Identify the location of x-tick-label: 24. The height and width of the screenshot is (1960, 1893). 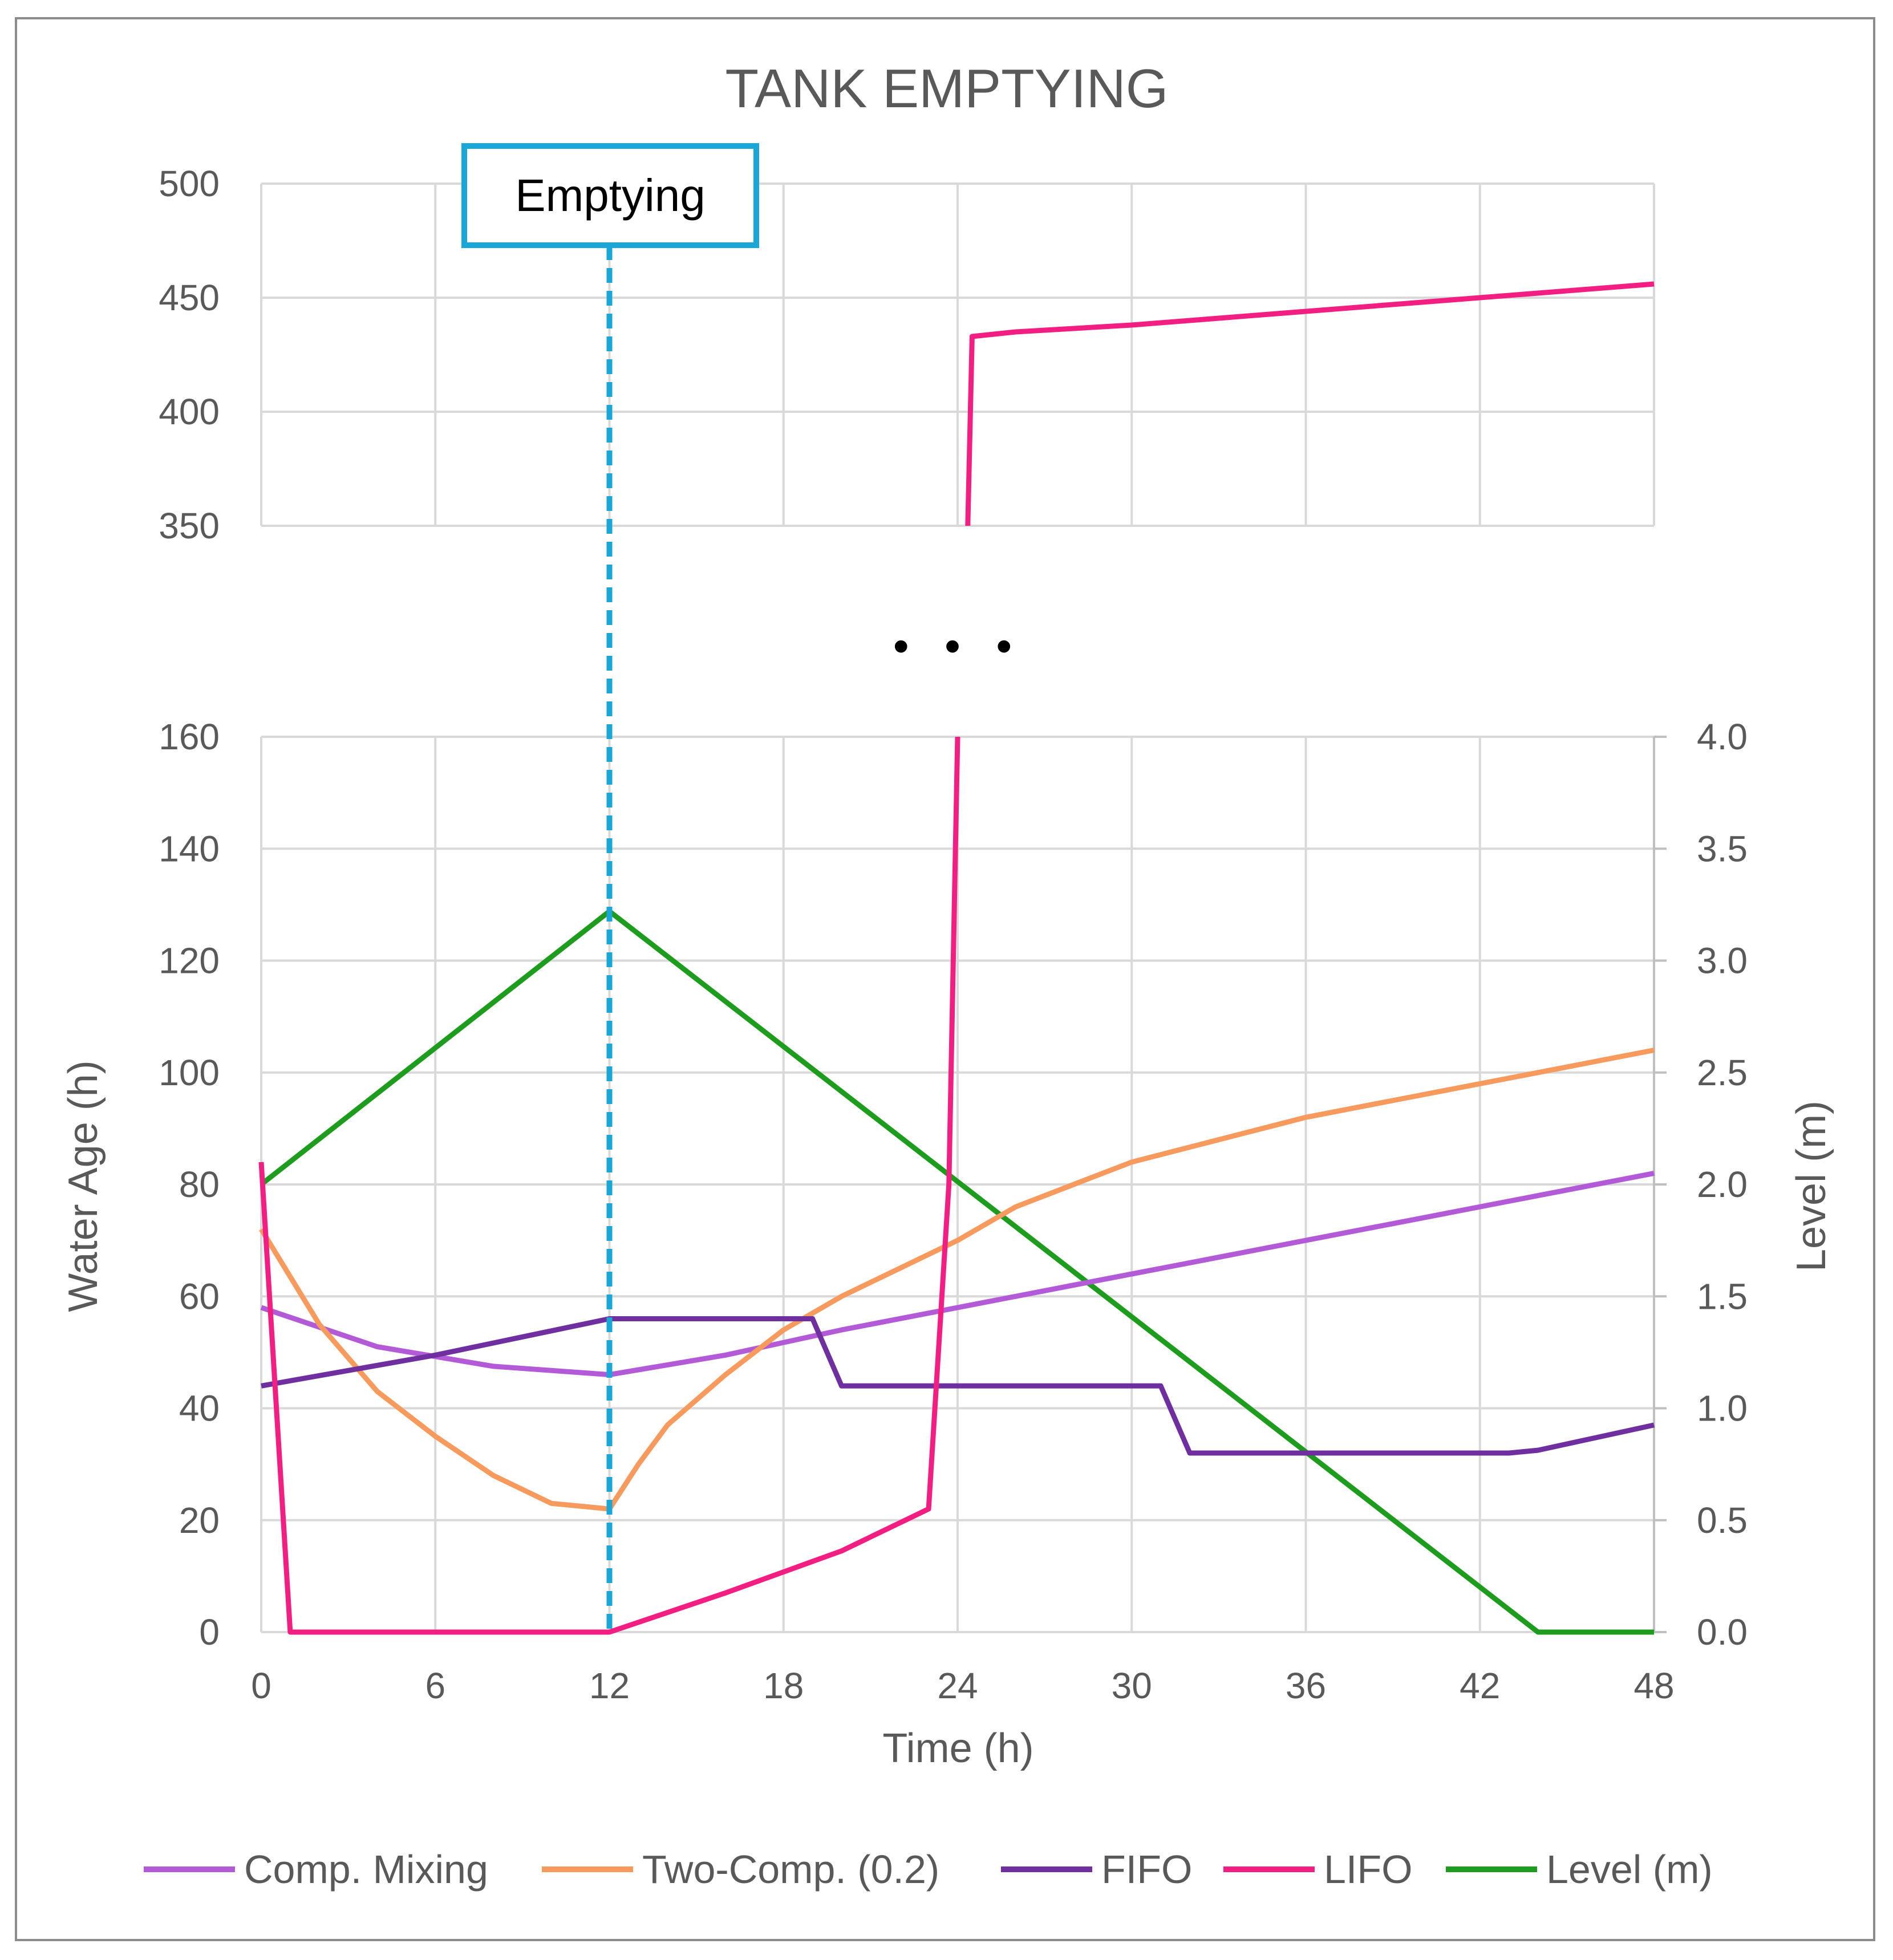
(958, 1685).